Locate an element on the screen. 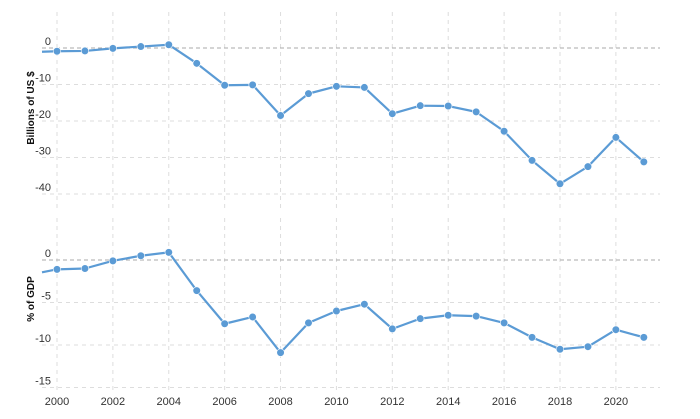  y-axis-label: Billions of US $ is located at coordinates (31, 108).